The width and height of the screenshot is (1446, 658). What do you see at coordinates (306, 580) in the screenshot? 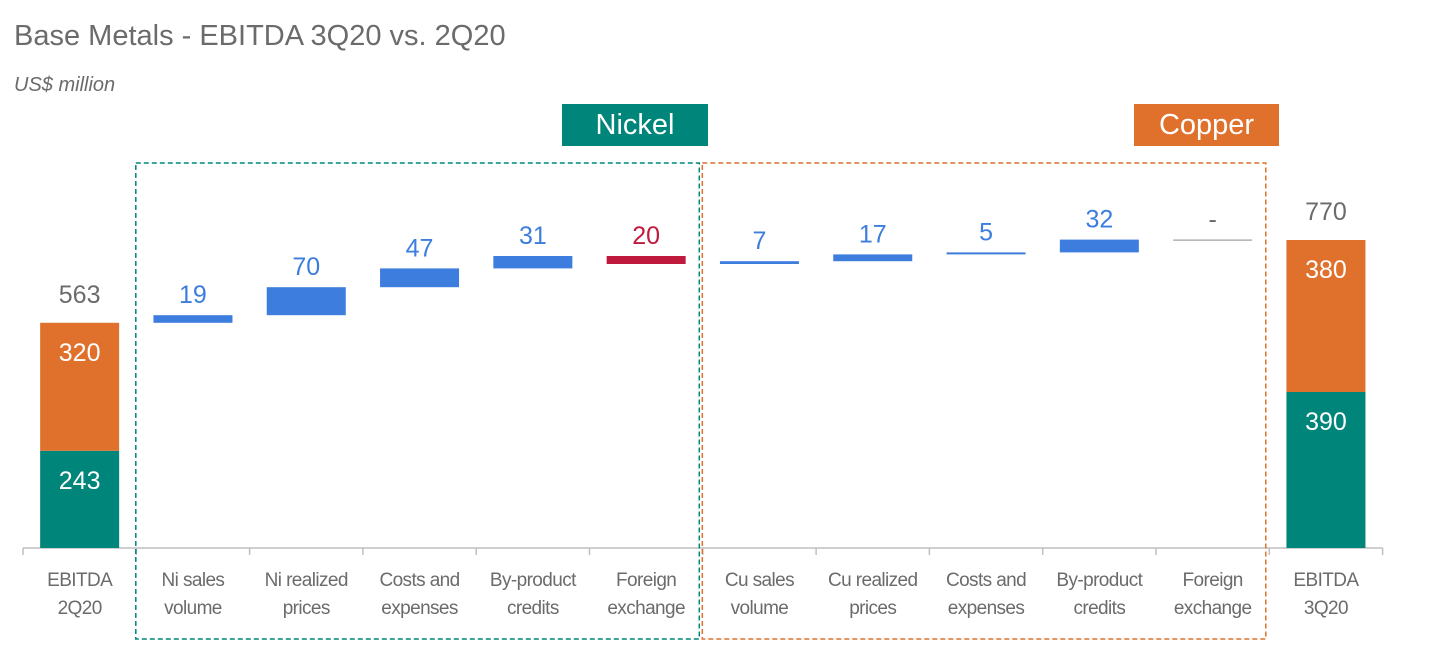
I see `category-label: Ni realized` at bounding box center [306, 580].